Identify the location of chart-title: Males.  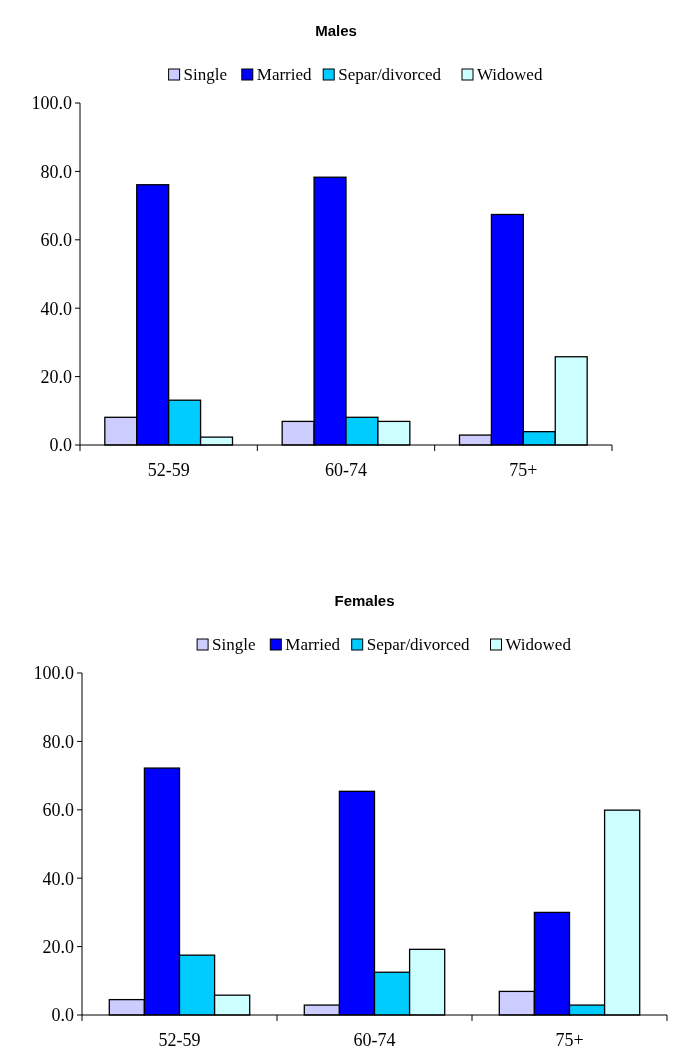
(336, 30).